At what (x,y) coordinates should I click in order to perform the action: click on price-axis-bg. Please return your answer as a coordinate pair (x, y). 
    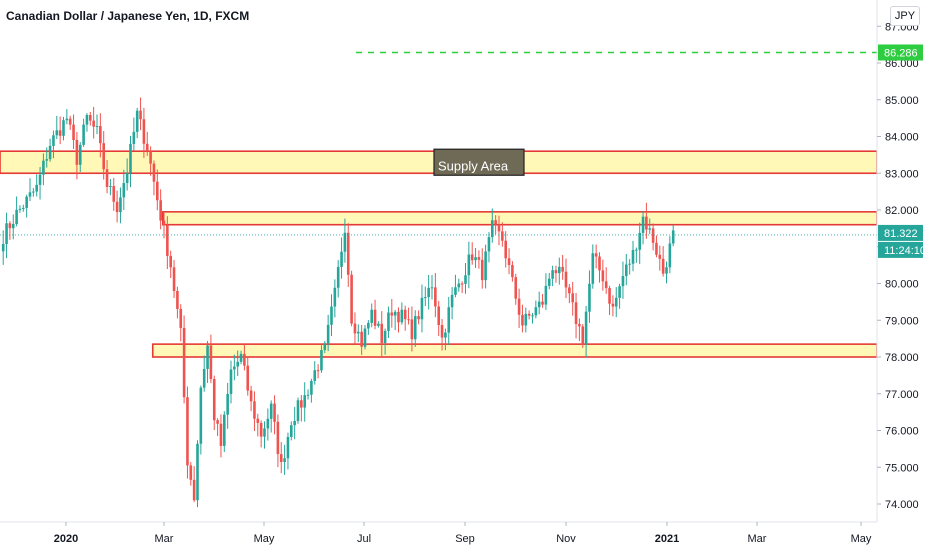
    Looking at the image, I should click on (904, 275).